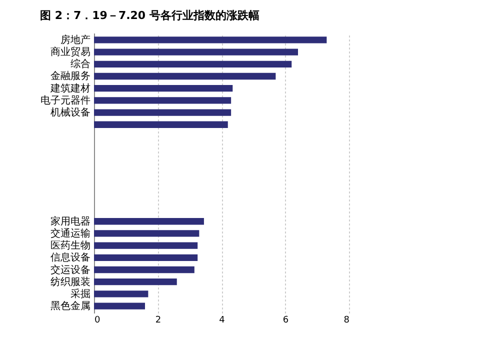 This screenshot has height=349, width=499. I want to click on y-tick-label: 家用电器, so click(70, 221).